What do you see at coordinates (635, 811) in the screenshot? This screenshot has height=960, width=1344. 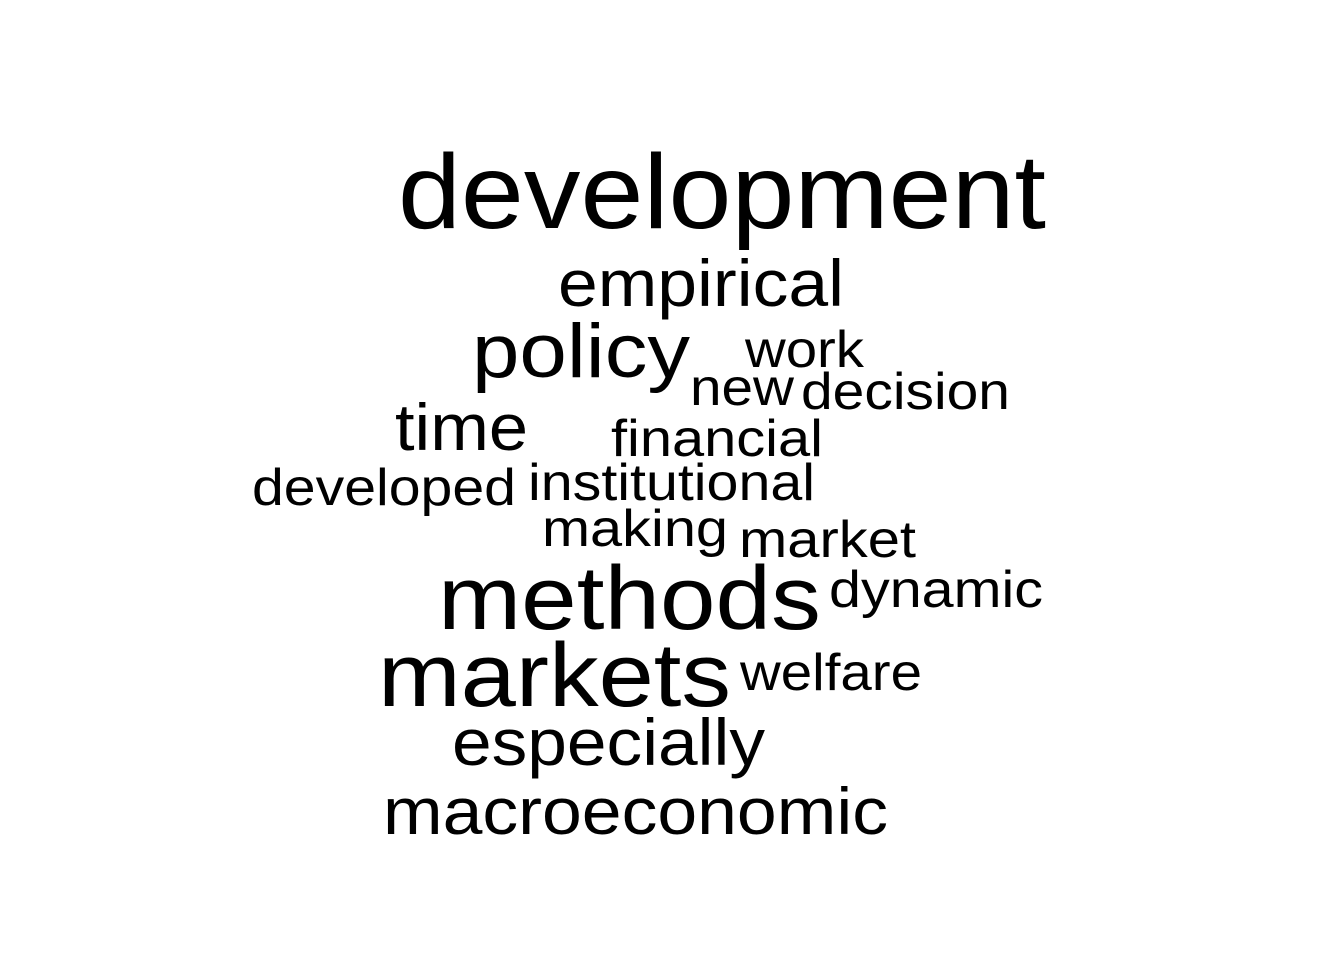 I see `word-macroeconomic: macroeconomic` at bounding box center [635, 811].